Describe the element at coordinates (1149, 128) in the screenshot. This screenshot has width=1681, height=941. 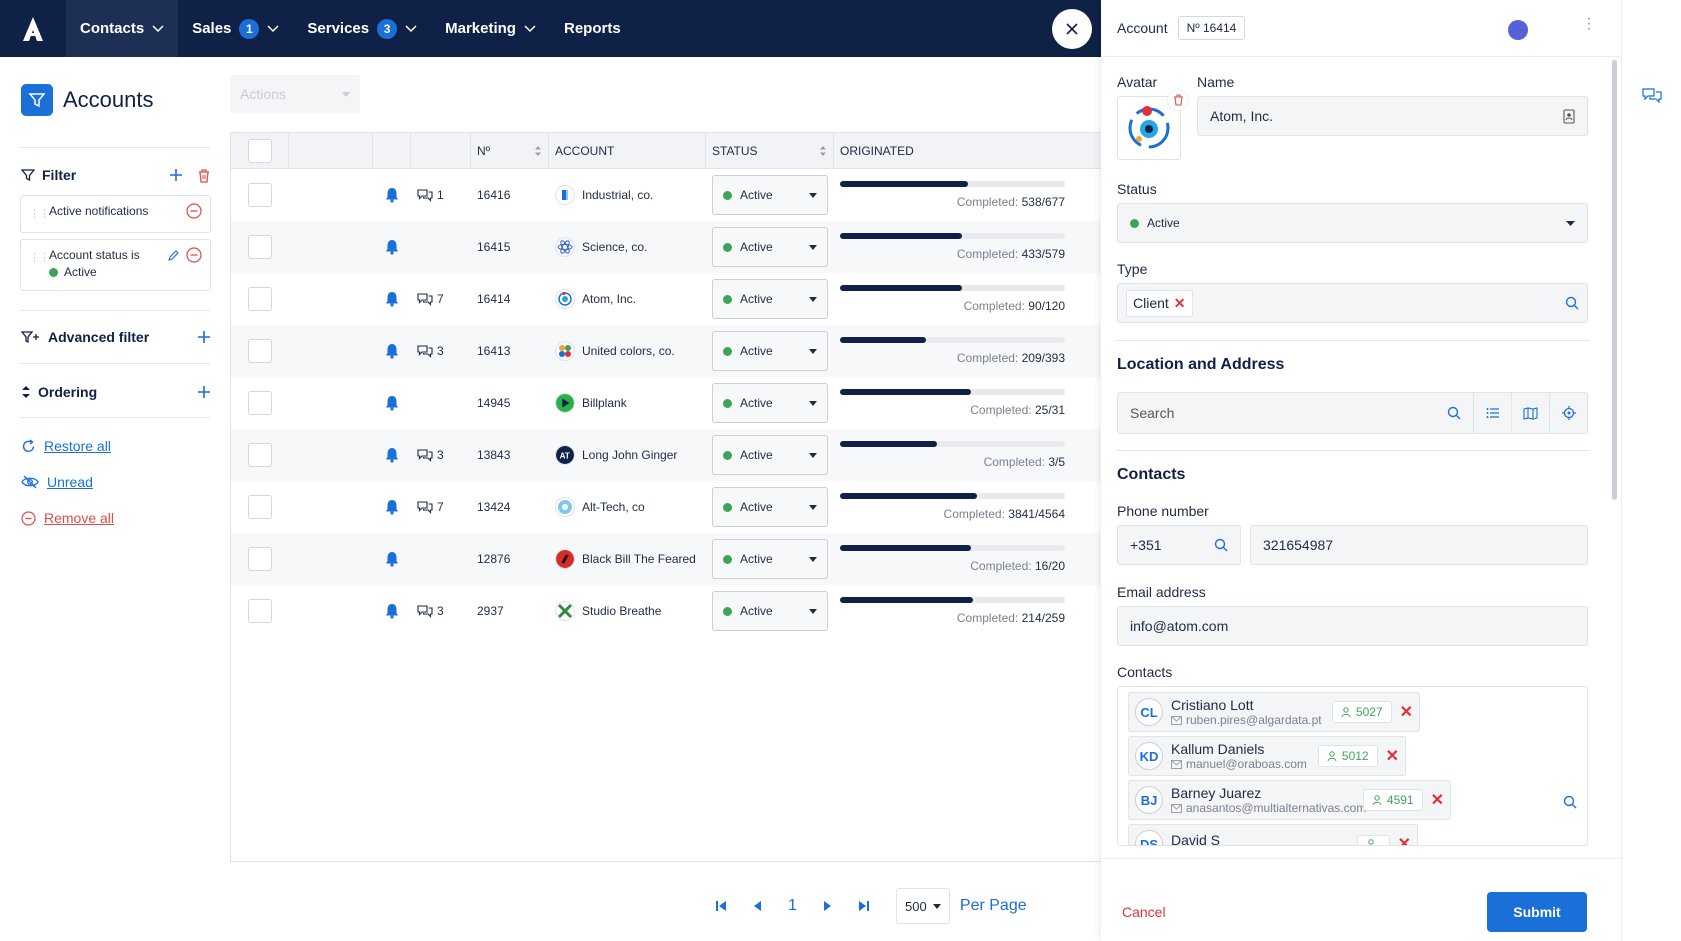
I see `avatar-image` at that location.